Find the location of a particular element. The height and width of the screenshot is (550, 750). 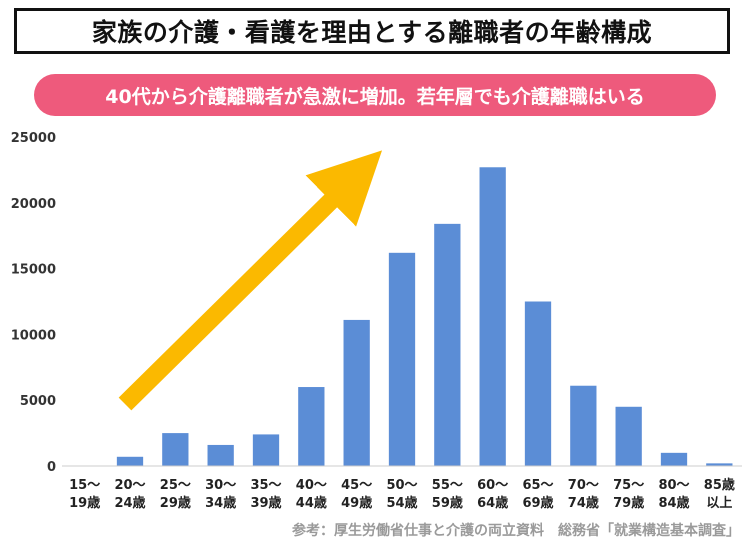

x-tick-label-top: 80～ is located at coordinates (673, 485).